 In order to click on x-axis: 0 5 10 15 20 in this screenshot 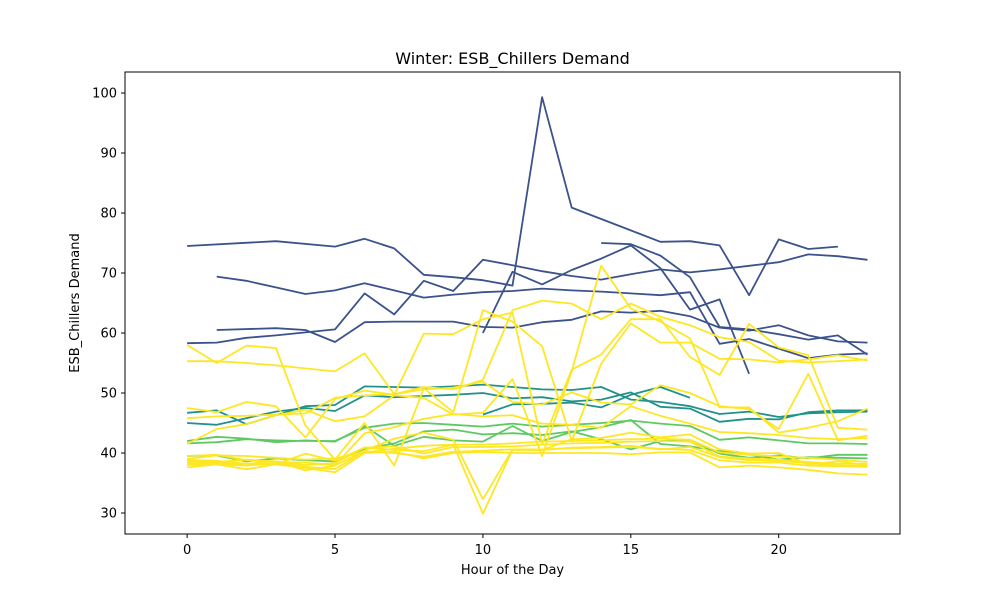, I will do `click(485, 546)`.